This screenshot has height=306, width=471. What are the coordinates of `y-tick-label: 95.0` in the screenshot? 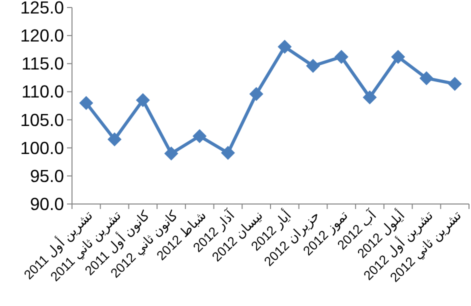 It's located at (47, 176).